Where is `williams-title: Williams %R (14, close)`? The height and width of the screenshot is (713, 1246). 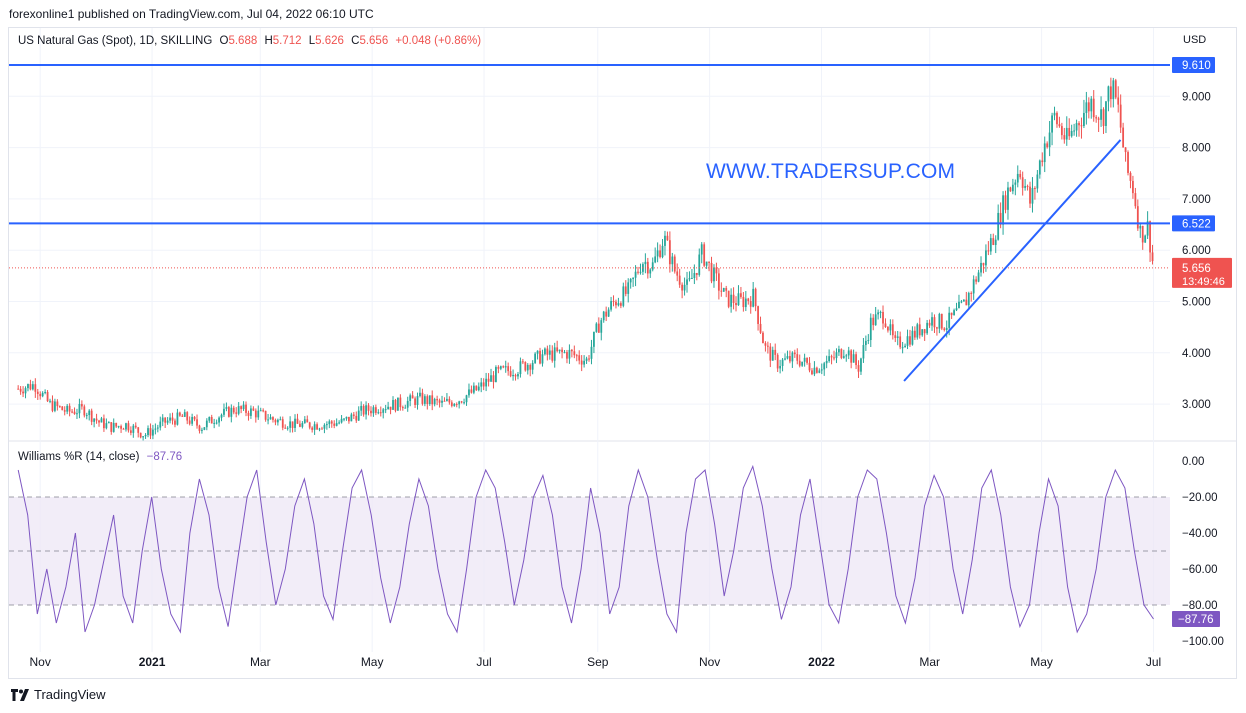
williams-title: Williams %R (14, close) is located at coordinates (79, 457).